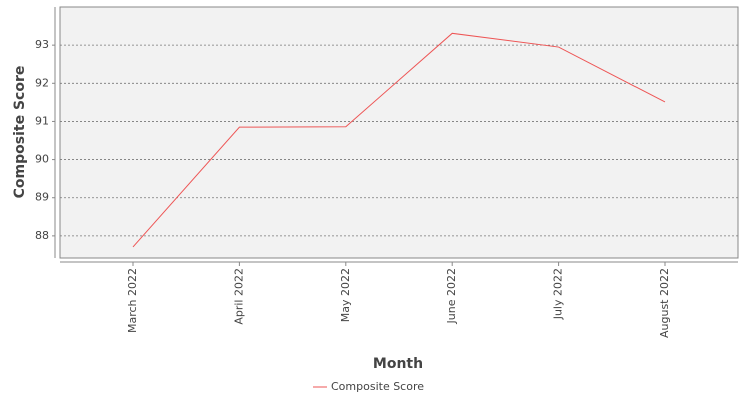 This screenshot has height=400, width=750. I want to click on x-tick-label: May 2022, so click(345, 295).